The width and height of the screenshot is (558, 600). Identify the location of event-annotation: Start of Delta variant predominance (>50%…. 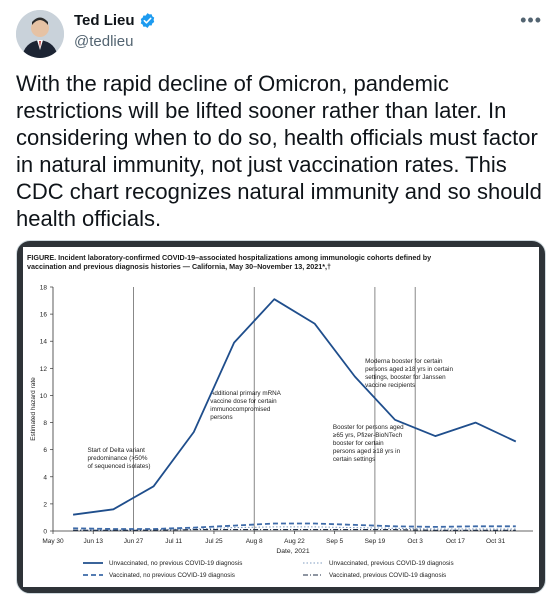
(118, 458).